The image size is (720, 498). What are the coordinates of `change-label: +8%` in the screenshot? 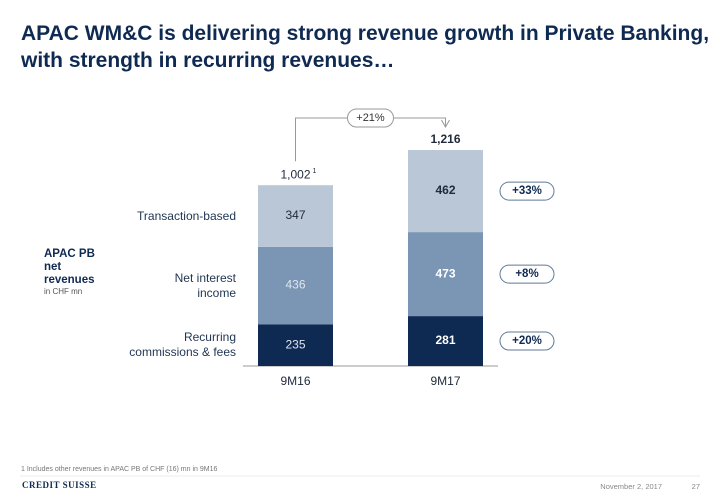 It's located at (526, 274).